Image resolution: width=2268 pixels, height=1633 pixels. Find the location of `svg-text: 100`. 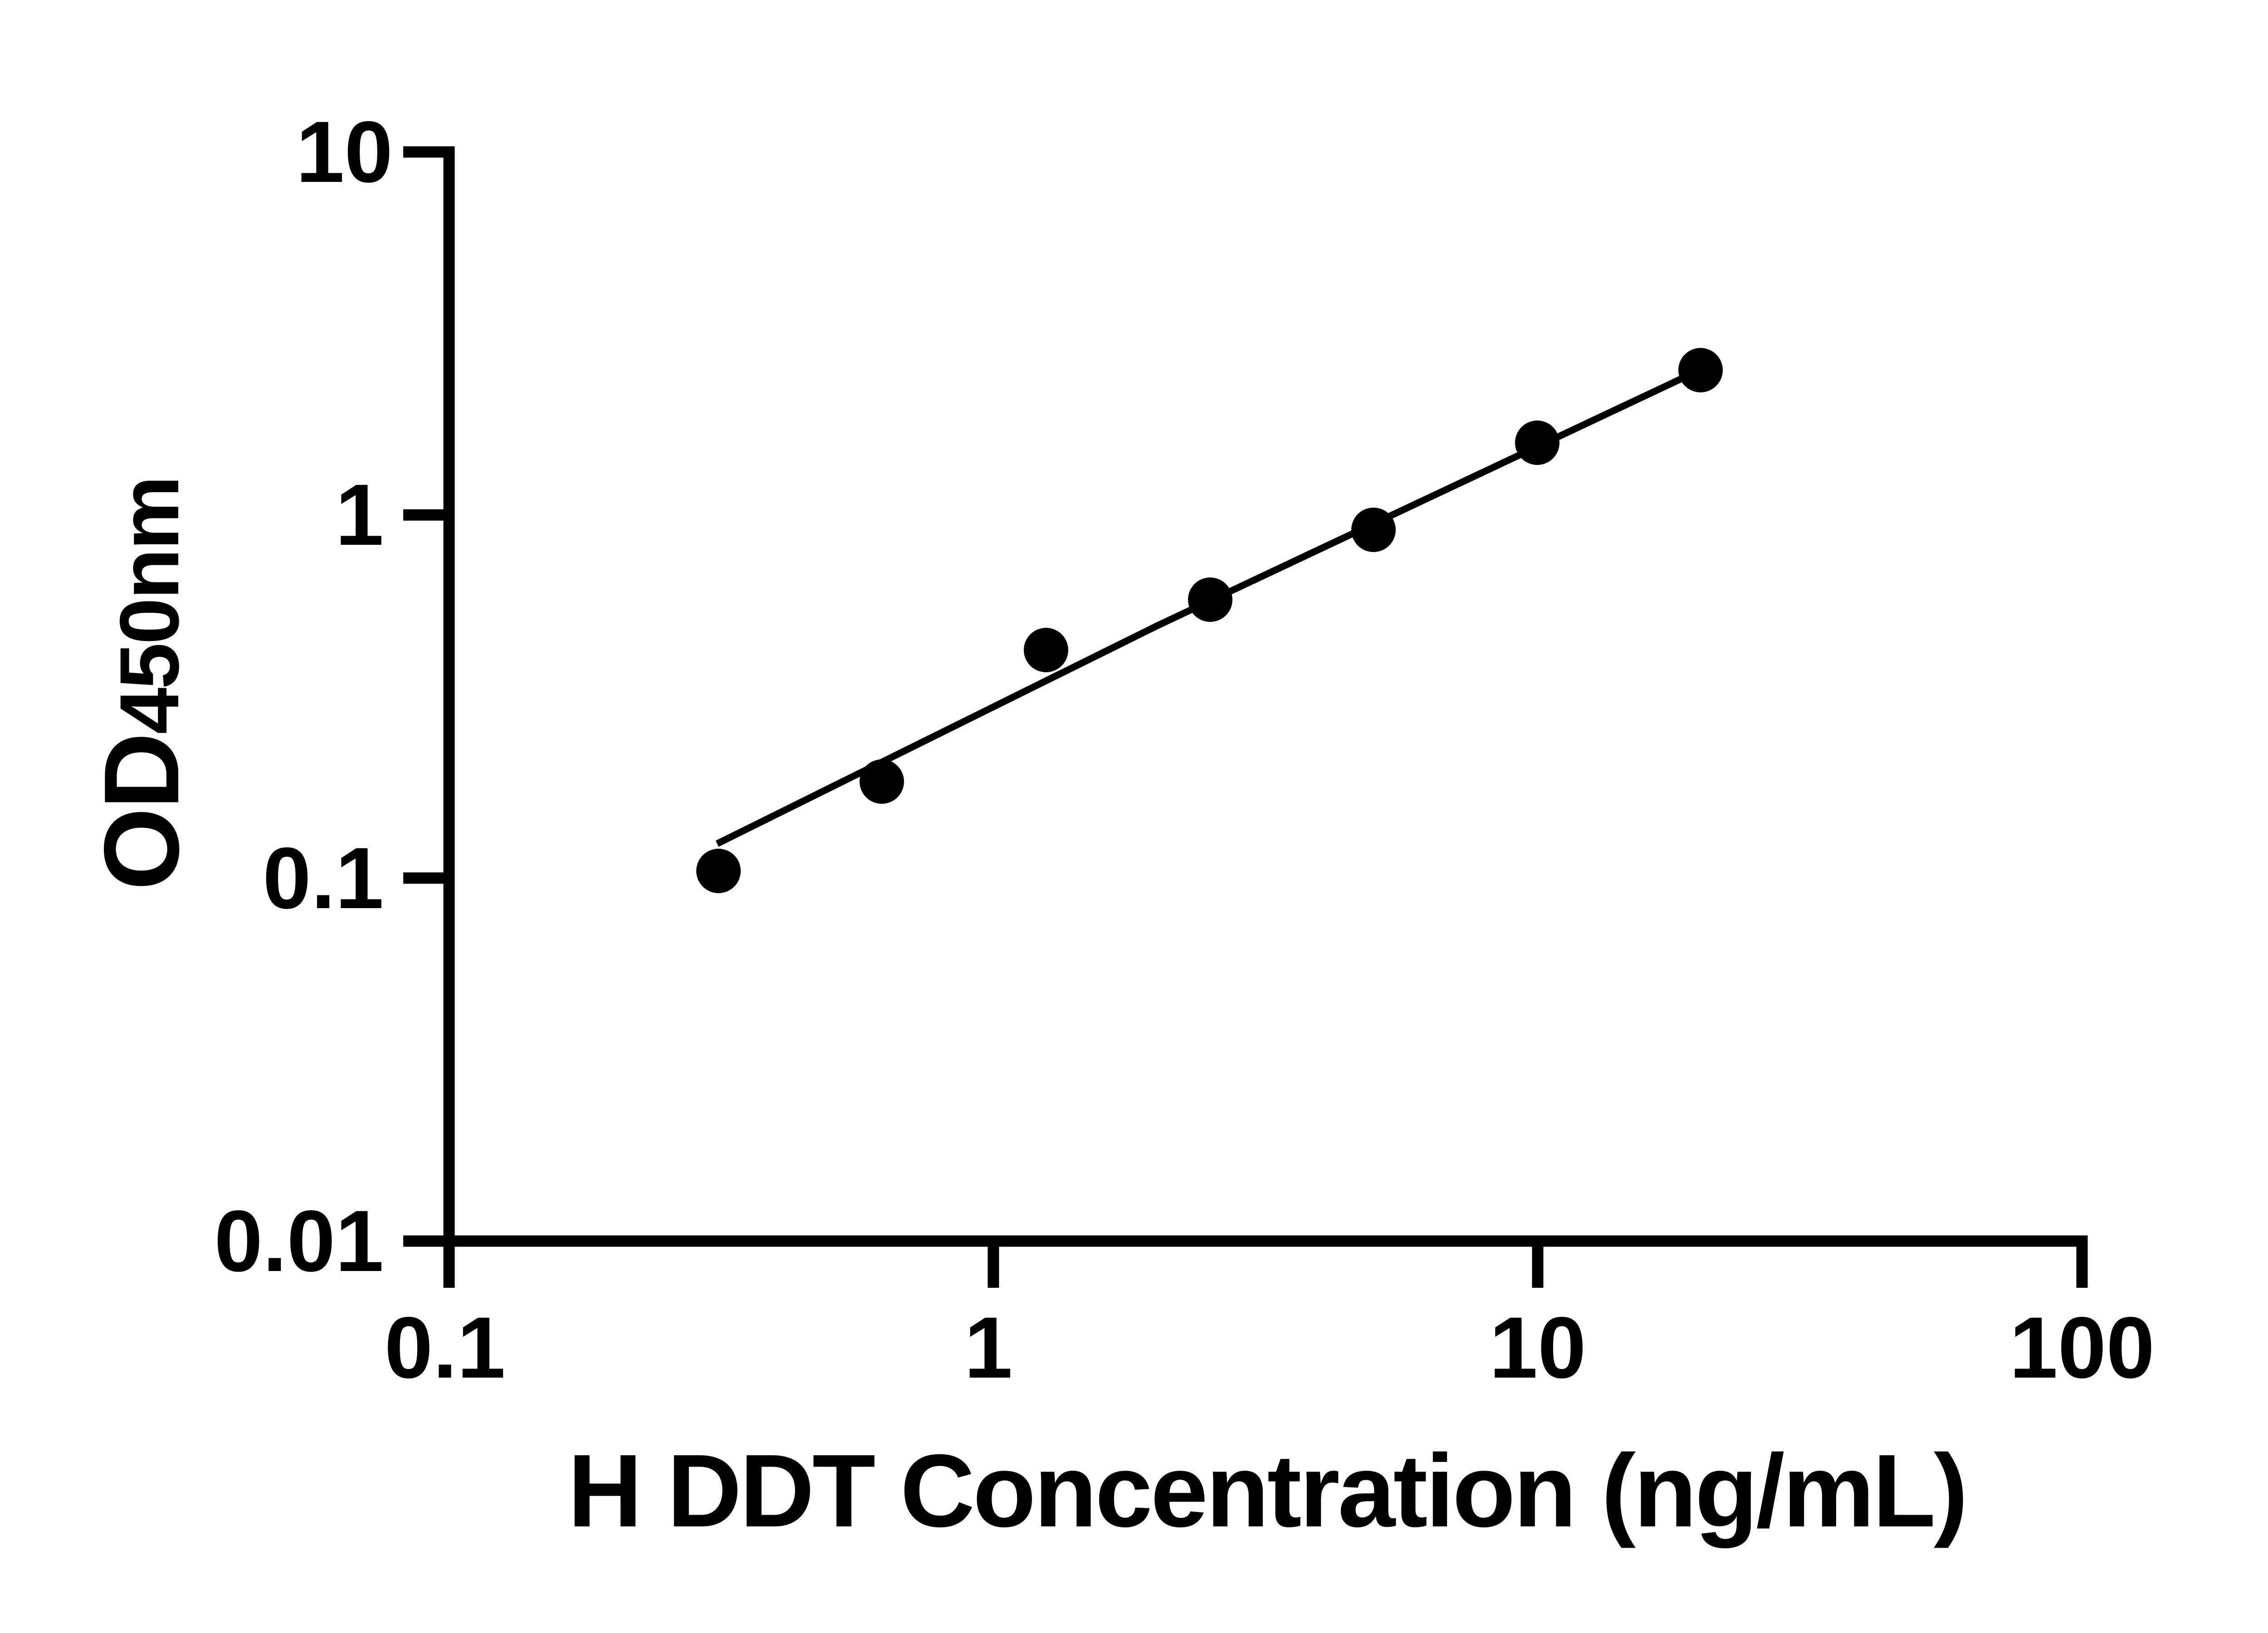

svg-text: 100 is located at coordinates (2082, 1347).